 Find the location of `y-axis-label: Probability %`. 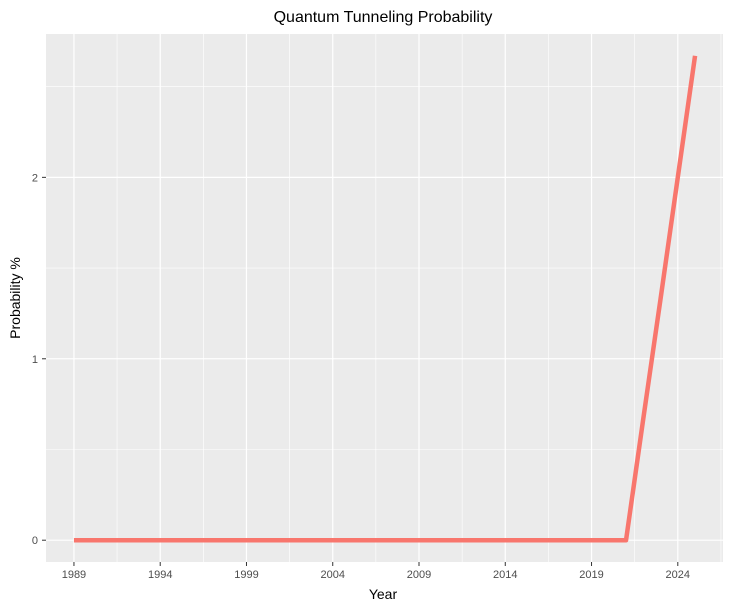

y-axis-label: Probability % is located at coordinates (15, 298).